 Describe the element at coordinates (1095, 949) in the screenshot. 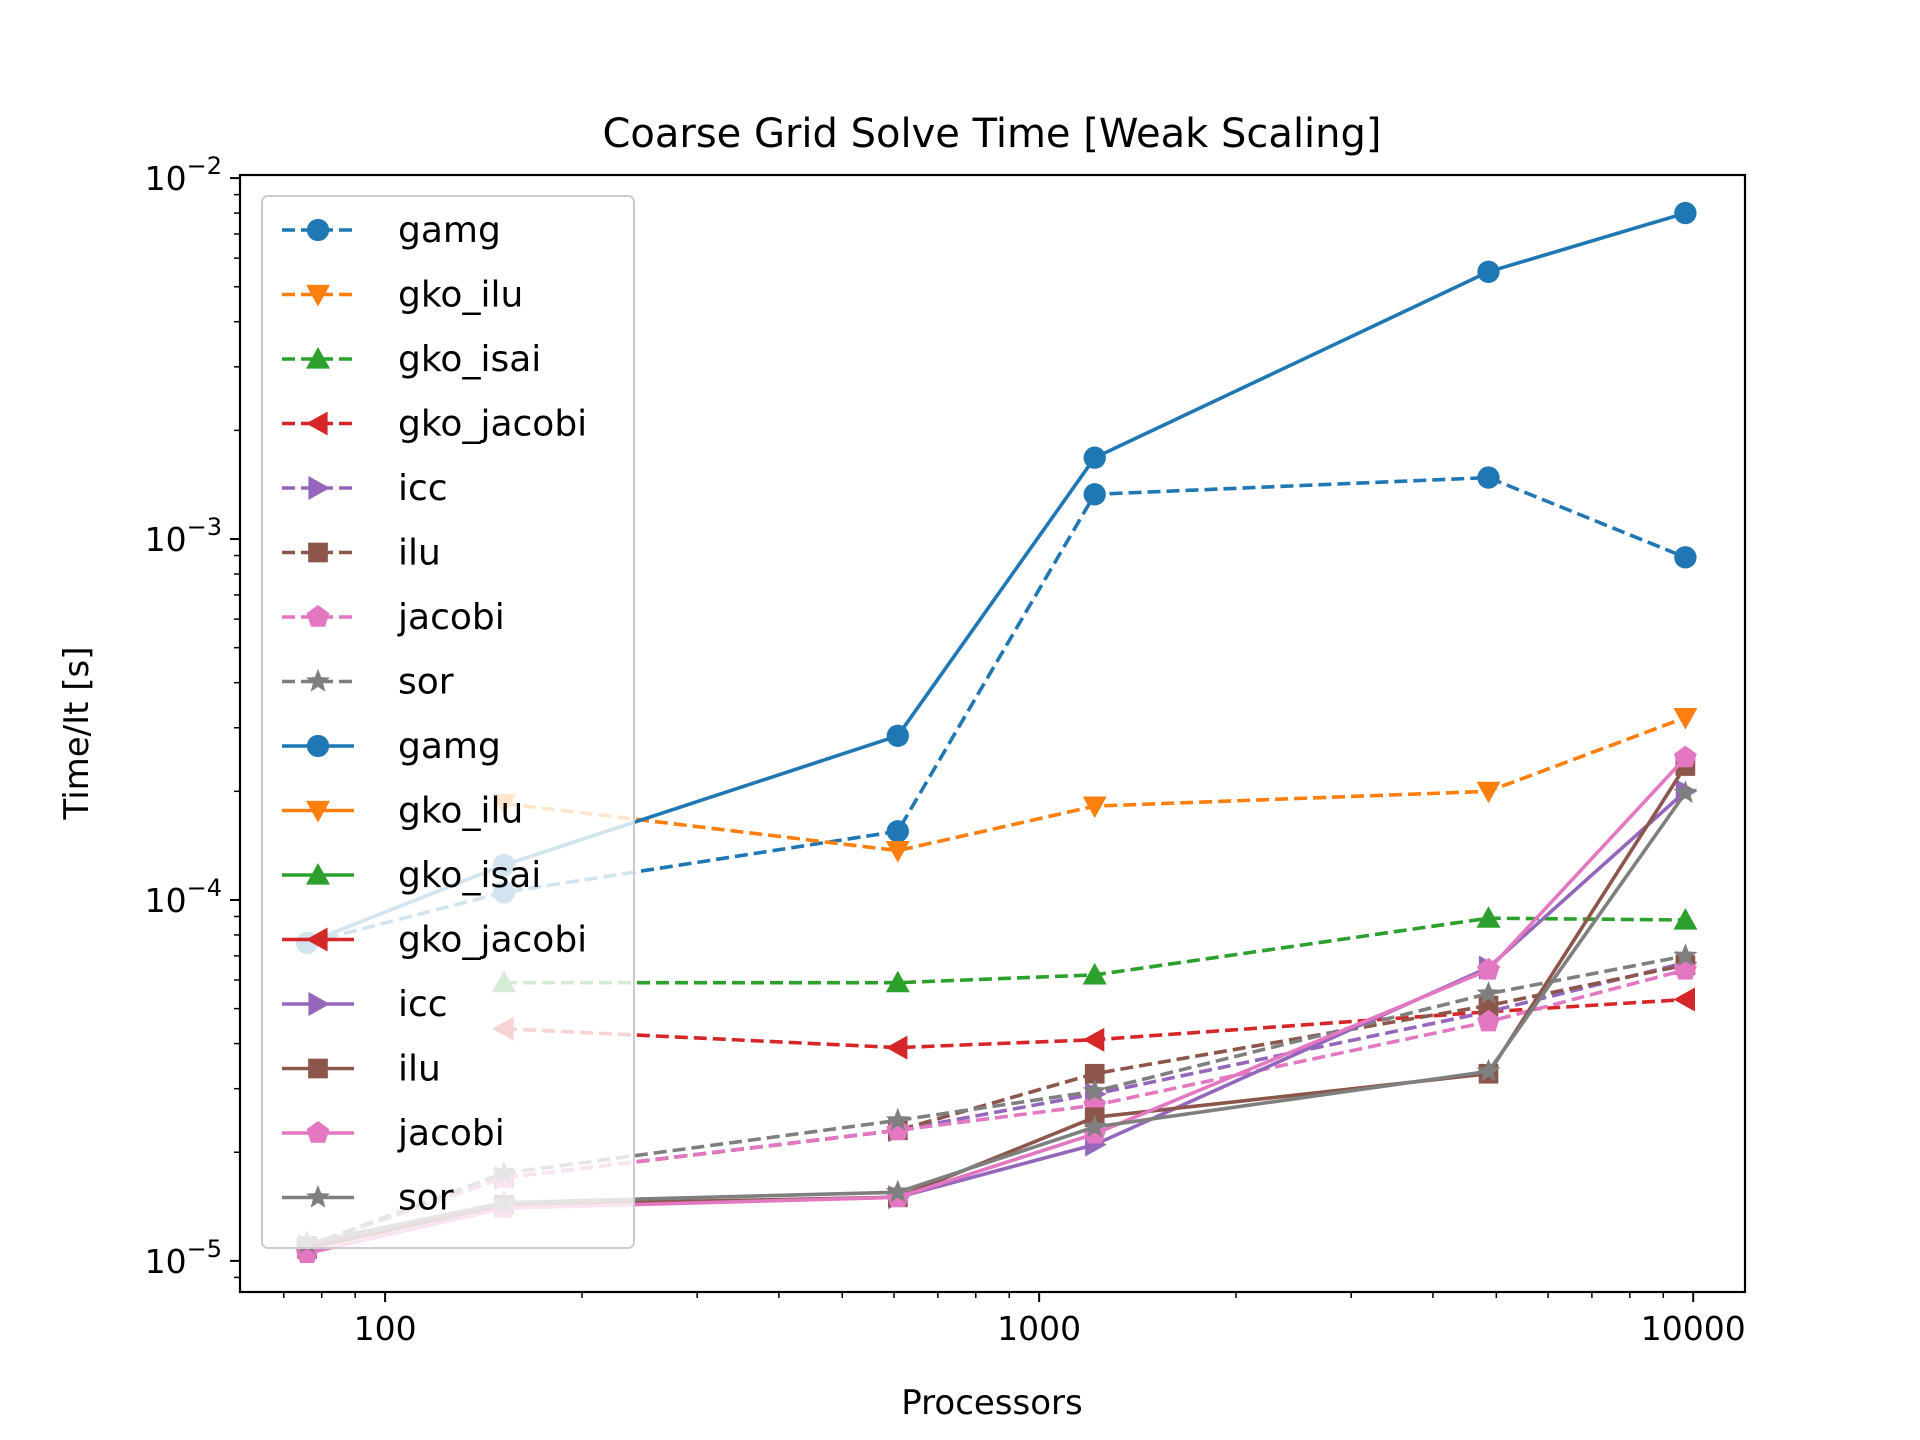

I see `series-gko_isai-dashed` at that location.